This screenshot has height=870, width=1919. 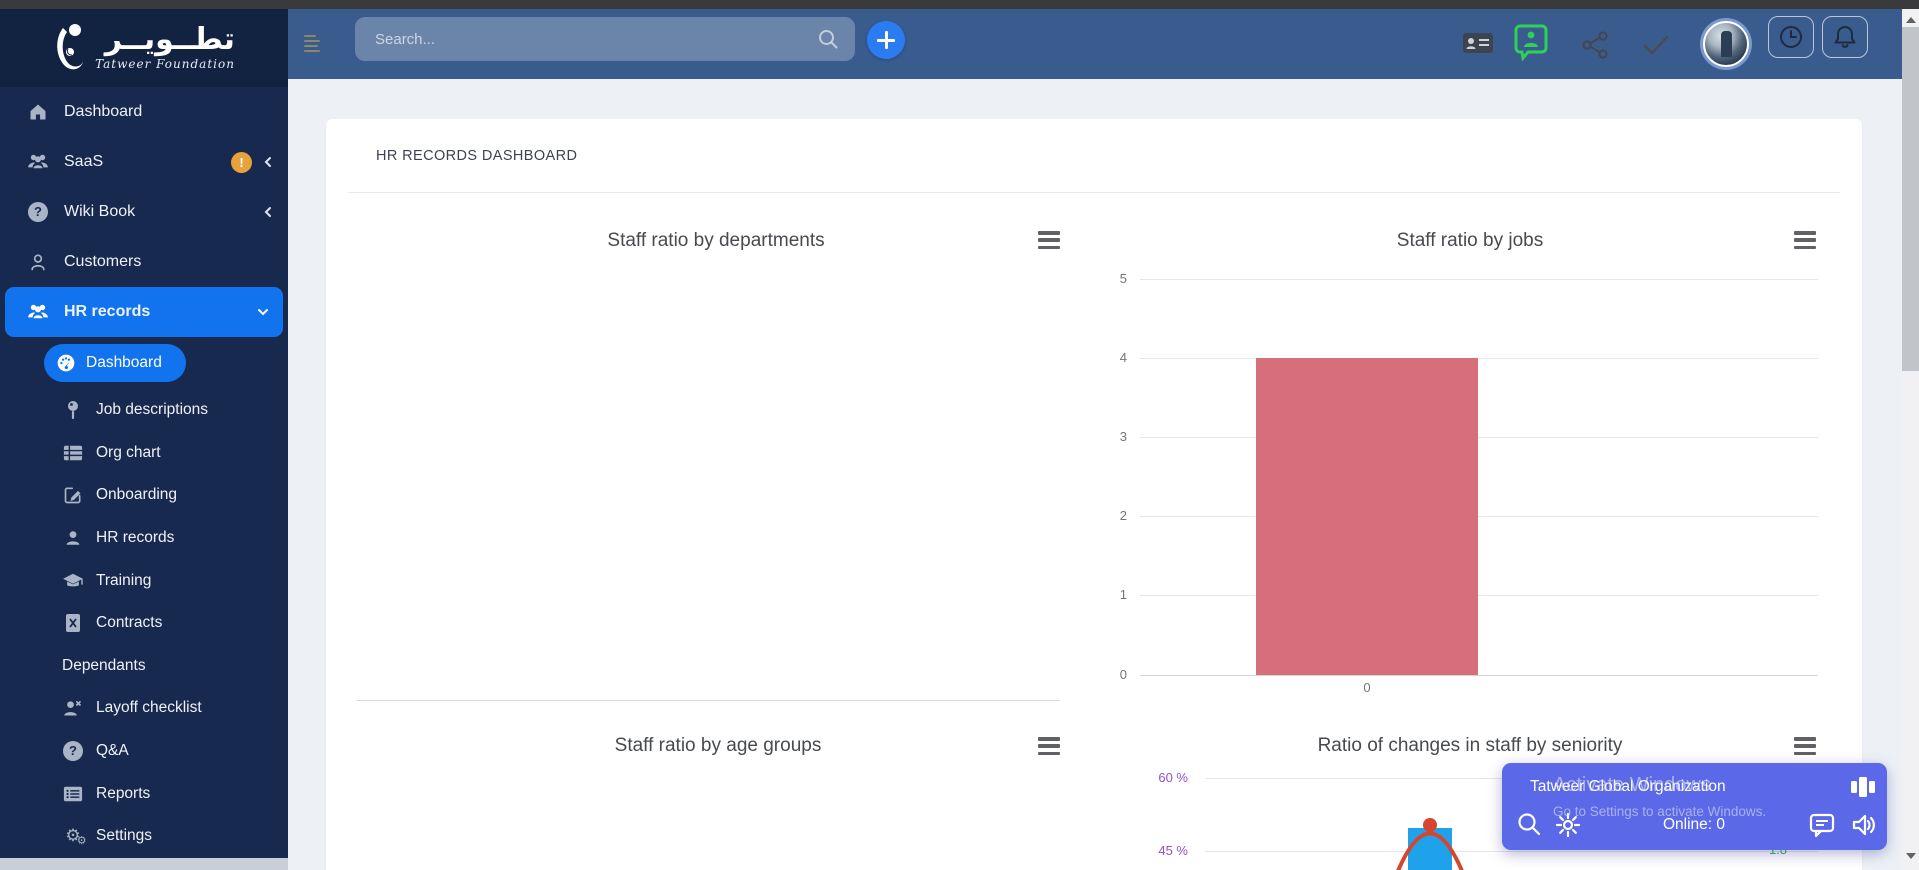 I want to click on sidebar-subitem-onboarding: Onboarding, so click(x=144, y=495).